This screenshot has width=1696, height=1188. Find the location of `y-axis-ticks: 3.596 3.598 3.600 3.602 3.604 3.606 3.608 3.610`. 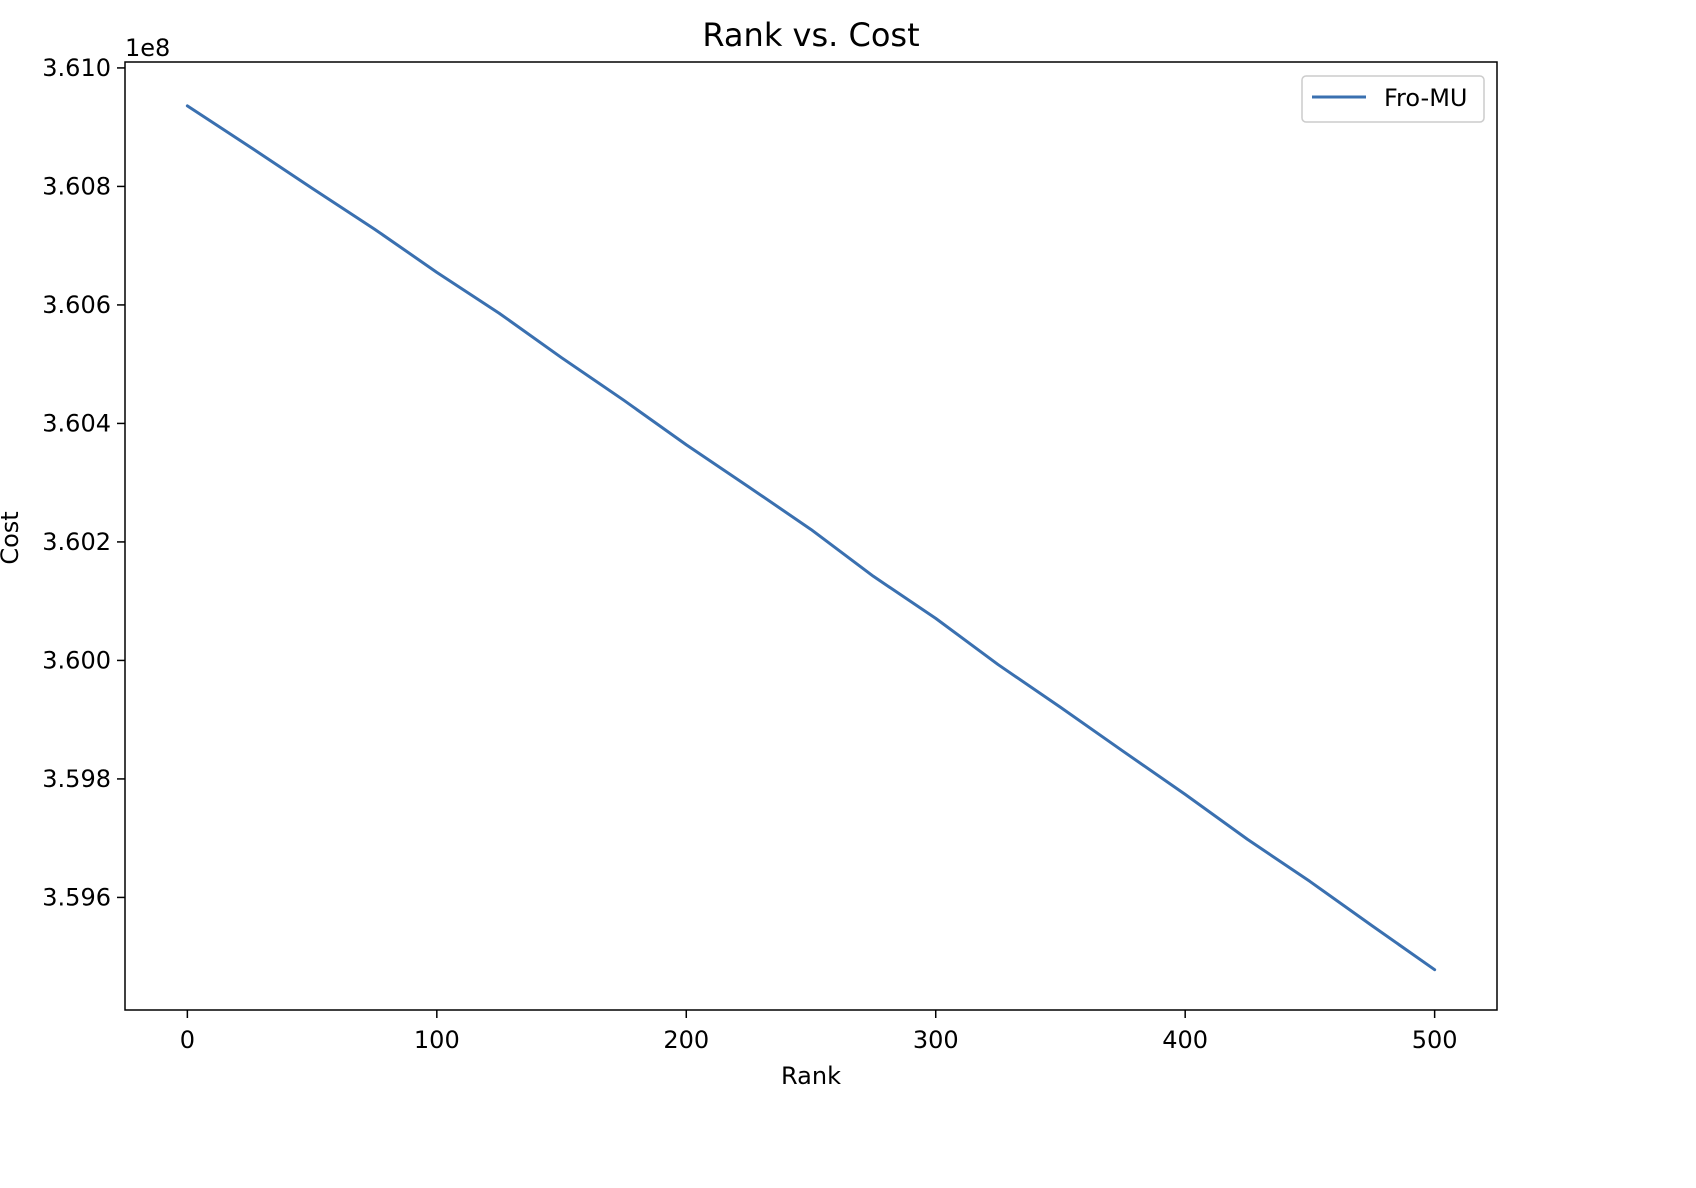

y-axis-ticks: 3.596 3.598 3.600 3.602 3.604 3.606 3.608 3.610 is located at coordinates (83, 482).